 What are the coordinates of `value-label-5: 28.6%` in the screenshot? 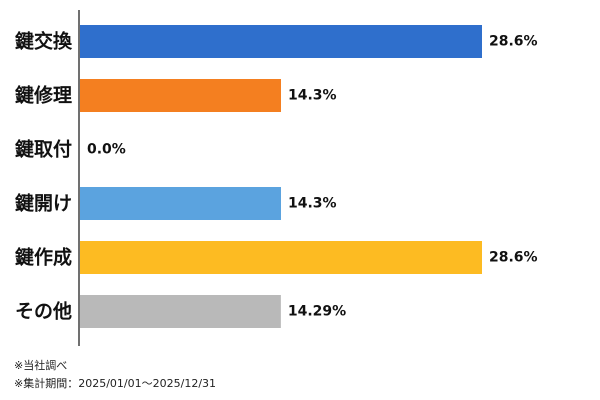 It's located at (513, 258).